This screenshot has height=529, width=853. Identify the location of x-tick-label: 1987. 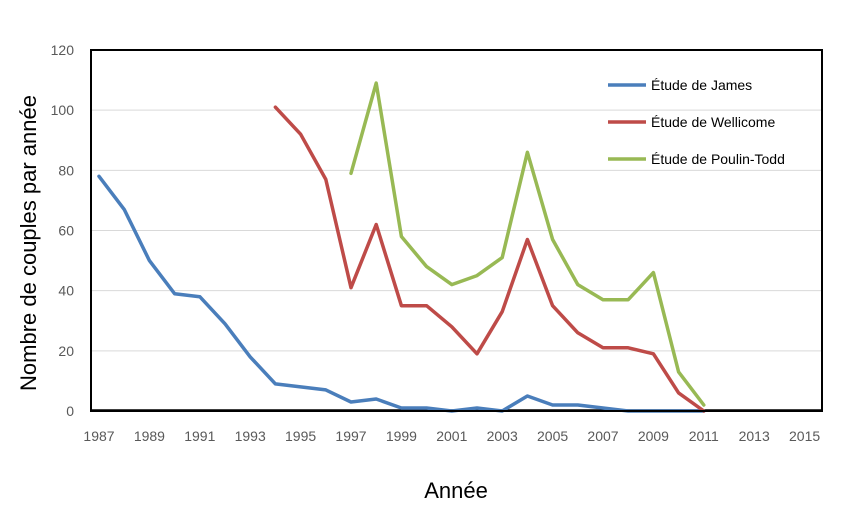
(98, 436).